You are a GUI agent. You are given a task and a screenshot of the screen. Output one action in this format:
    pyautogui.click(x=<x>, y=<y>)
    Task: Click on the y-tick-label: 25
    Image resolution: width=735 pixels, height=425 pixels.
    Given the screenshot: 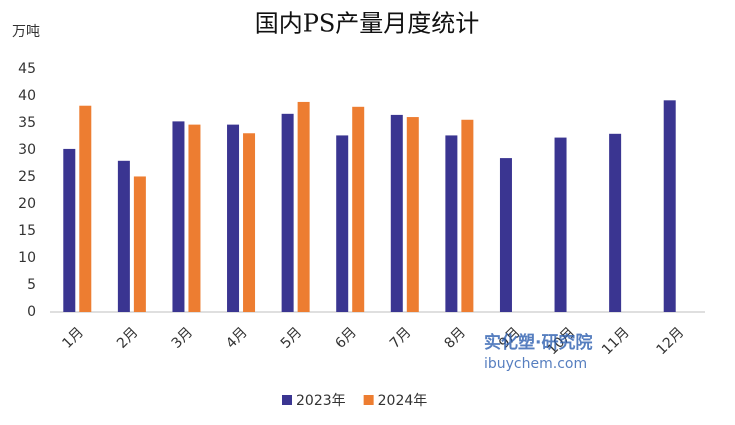 What is the action you would take?
    pyautogui.click(x=27, y=177)
    